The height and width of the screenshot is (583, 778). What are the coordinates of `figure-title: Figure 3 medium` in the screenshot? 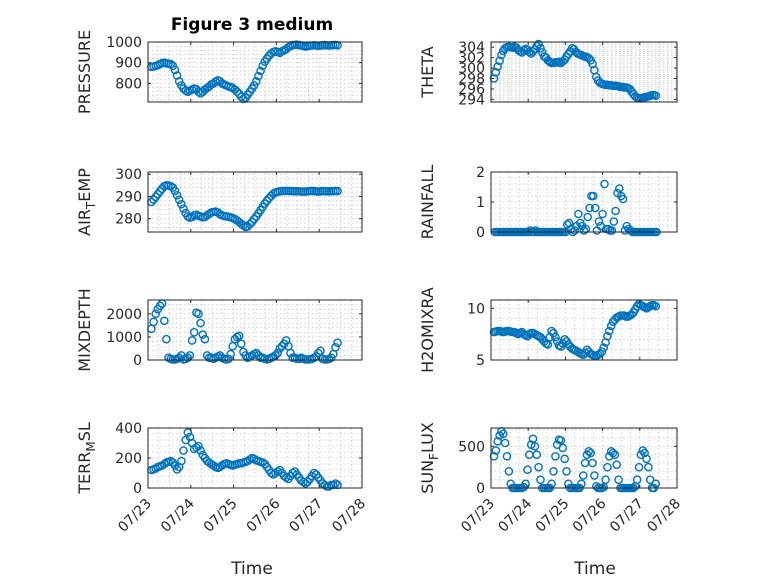 It's located at (252, 25).